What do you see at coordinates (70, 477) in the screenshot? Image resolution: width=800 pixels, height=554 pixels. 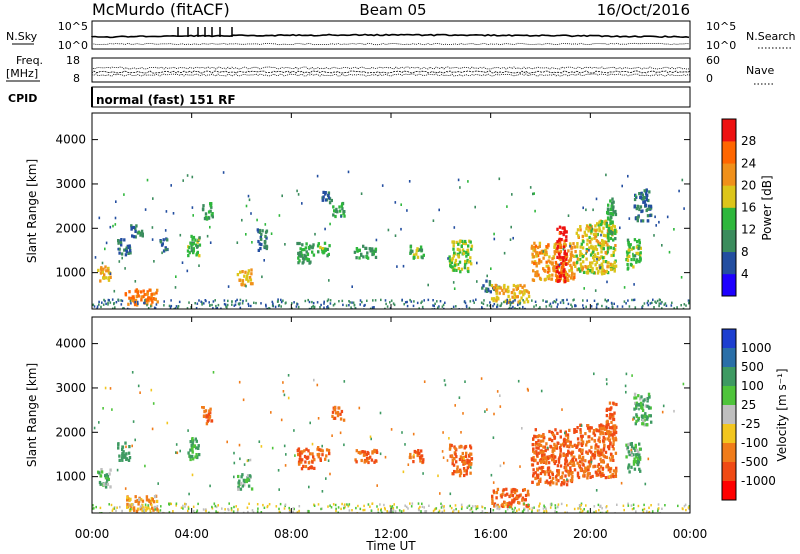 I see `range-tick-label: 1000` at bounding box center [70, 477].